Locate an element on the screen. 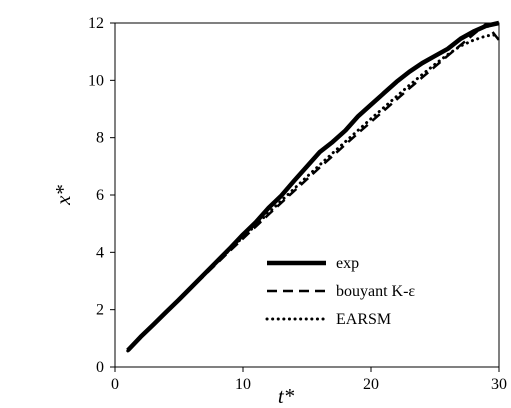 The width and height of the screenshot is (511, 408). legend: exp bouyant K-ε EARSM is located at coordinates (340, 291).